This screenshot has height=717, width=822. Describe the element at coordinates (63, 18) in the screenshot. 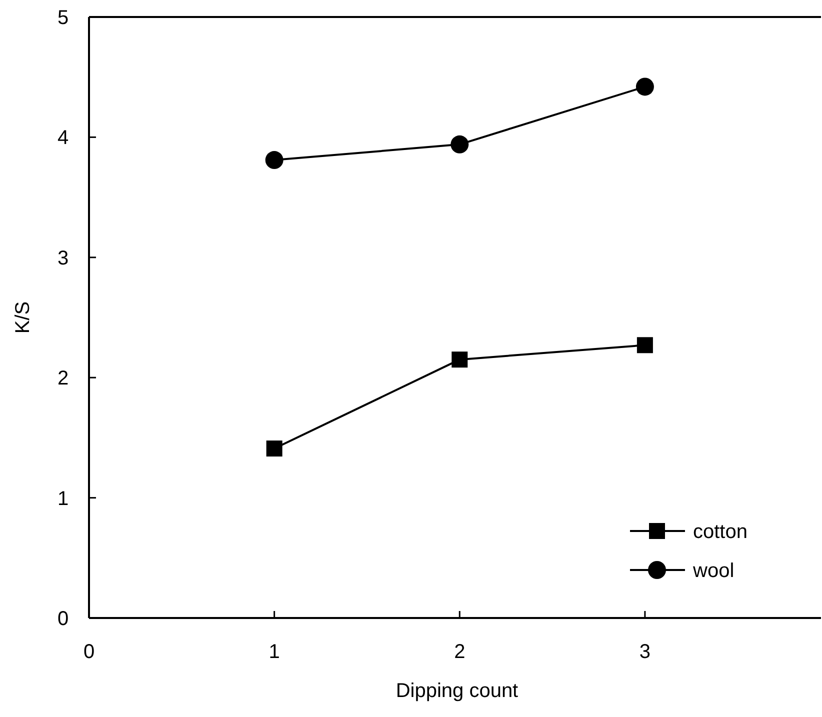

I see `y-tick-label: 5` at that location.